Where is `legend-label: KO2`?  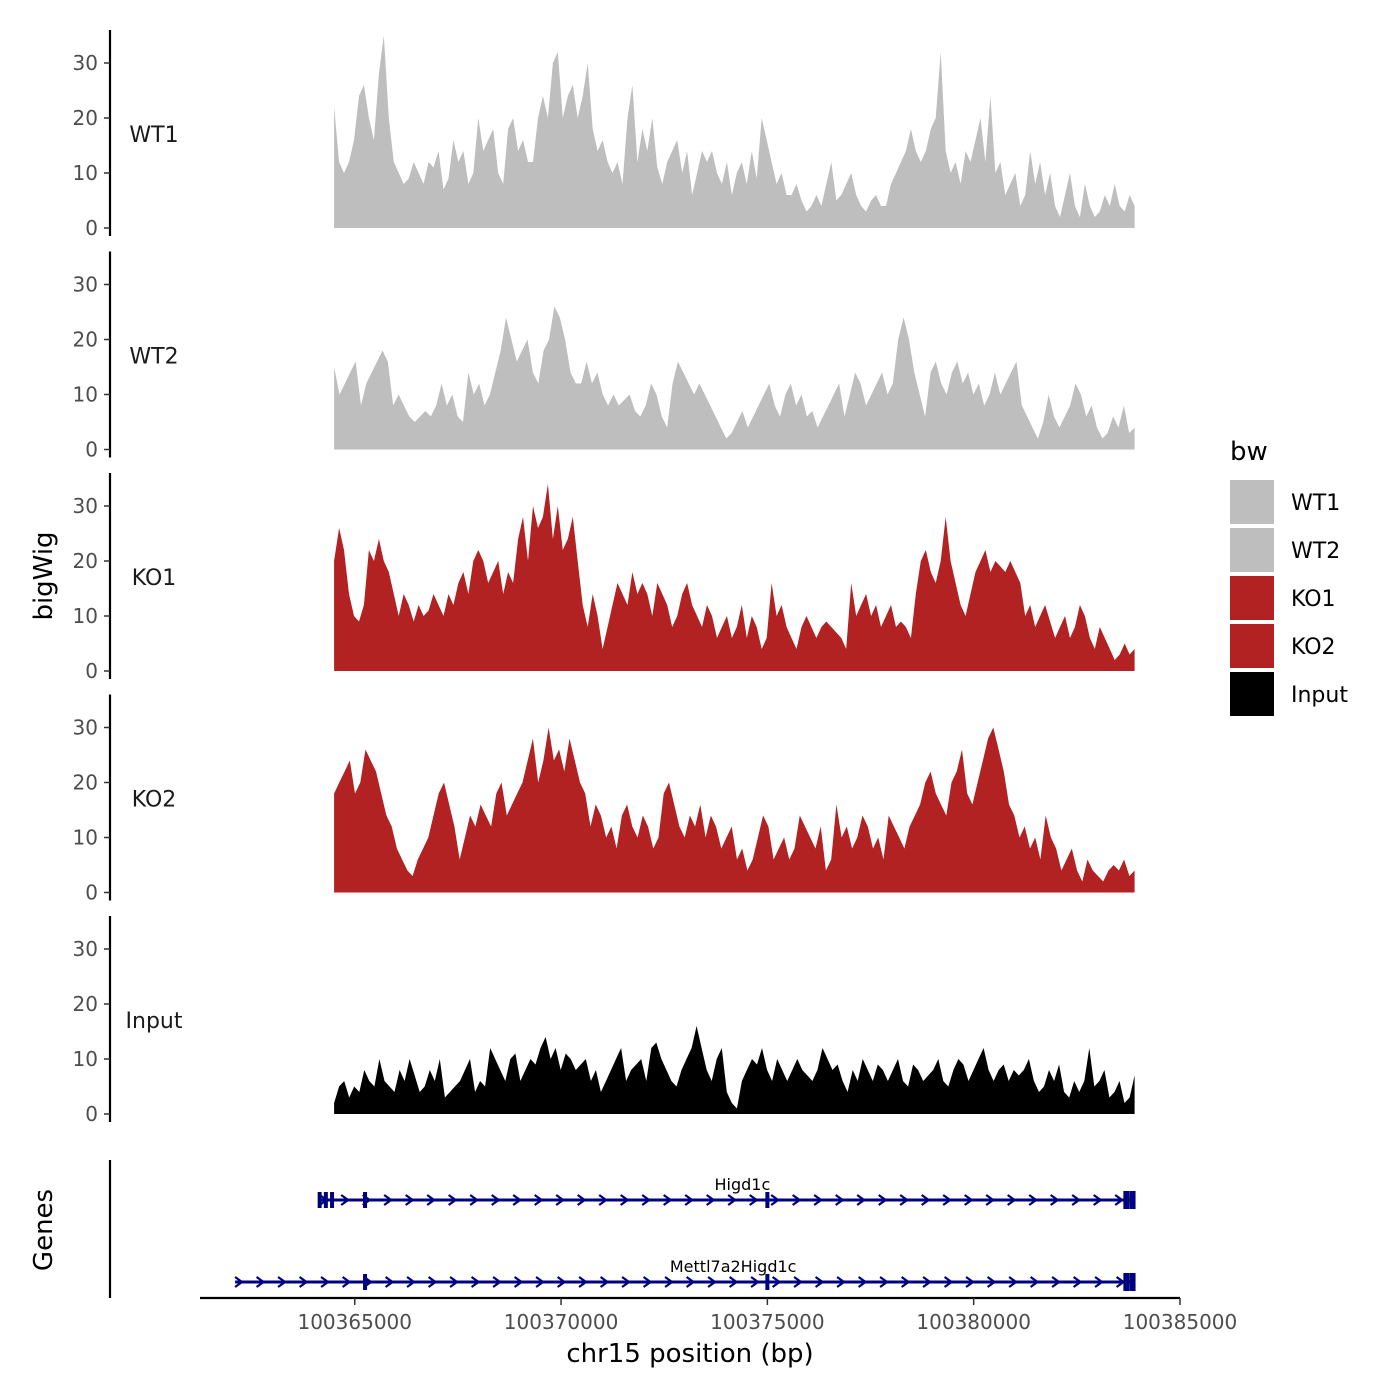
legend-label: KO2 is located at coordinates (1313, 647).